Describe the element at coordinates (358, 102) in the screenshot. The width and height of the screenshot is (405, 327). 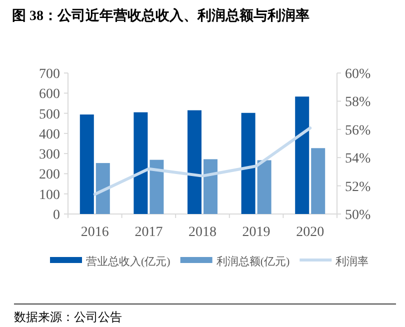
I see `y2-tick-label: 58%` at that location.